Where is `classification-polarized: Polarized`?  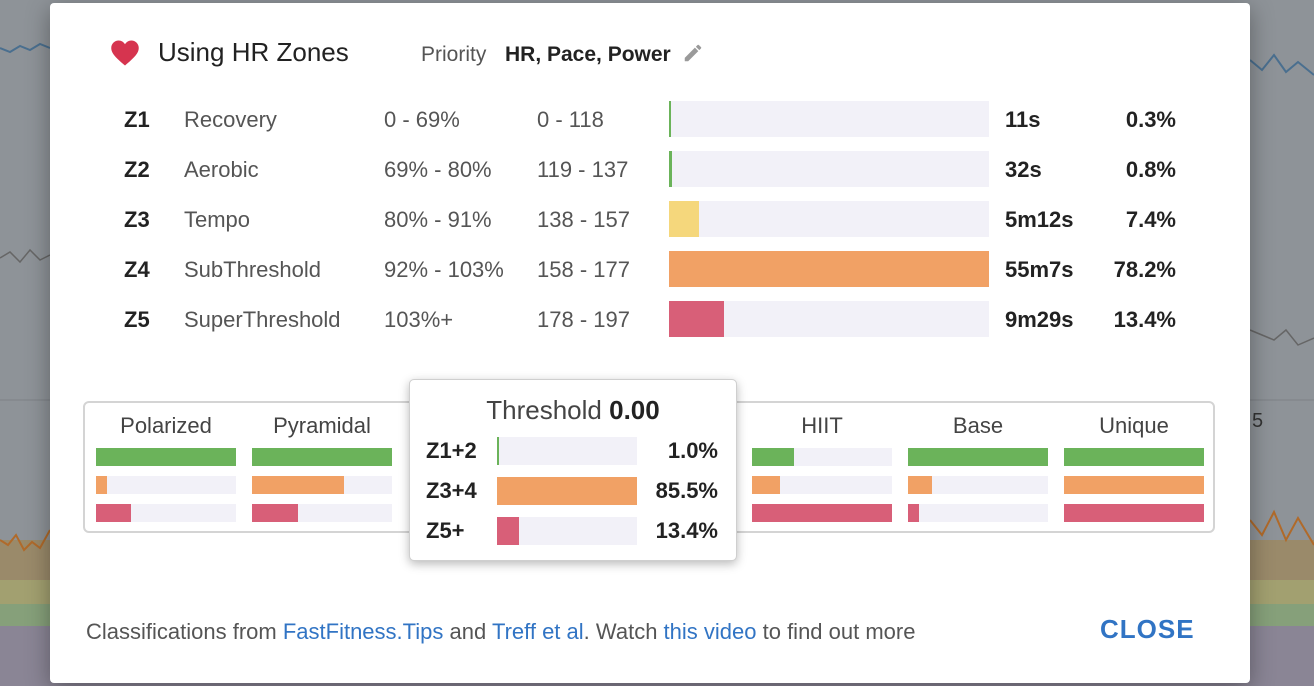
classification-polarized: Polarized is located at coordinates (166, 467).